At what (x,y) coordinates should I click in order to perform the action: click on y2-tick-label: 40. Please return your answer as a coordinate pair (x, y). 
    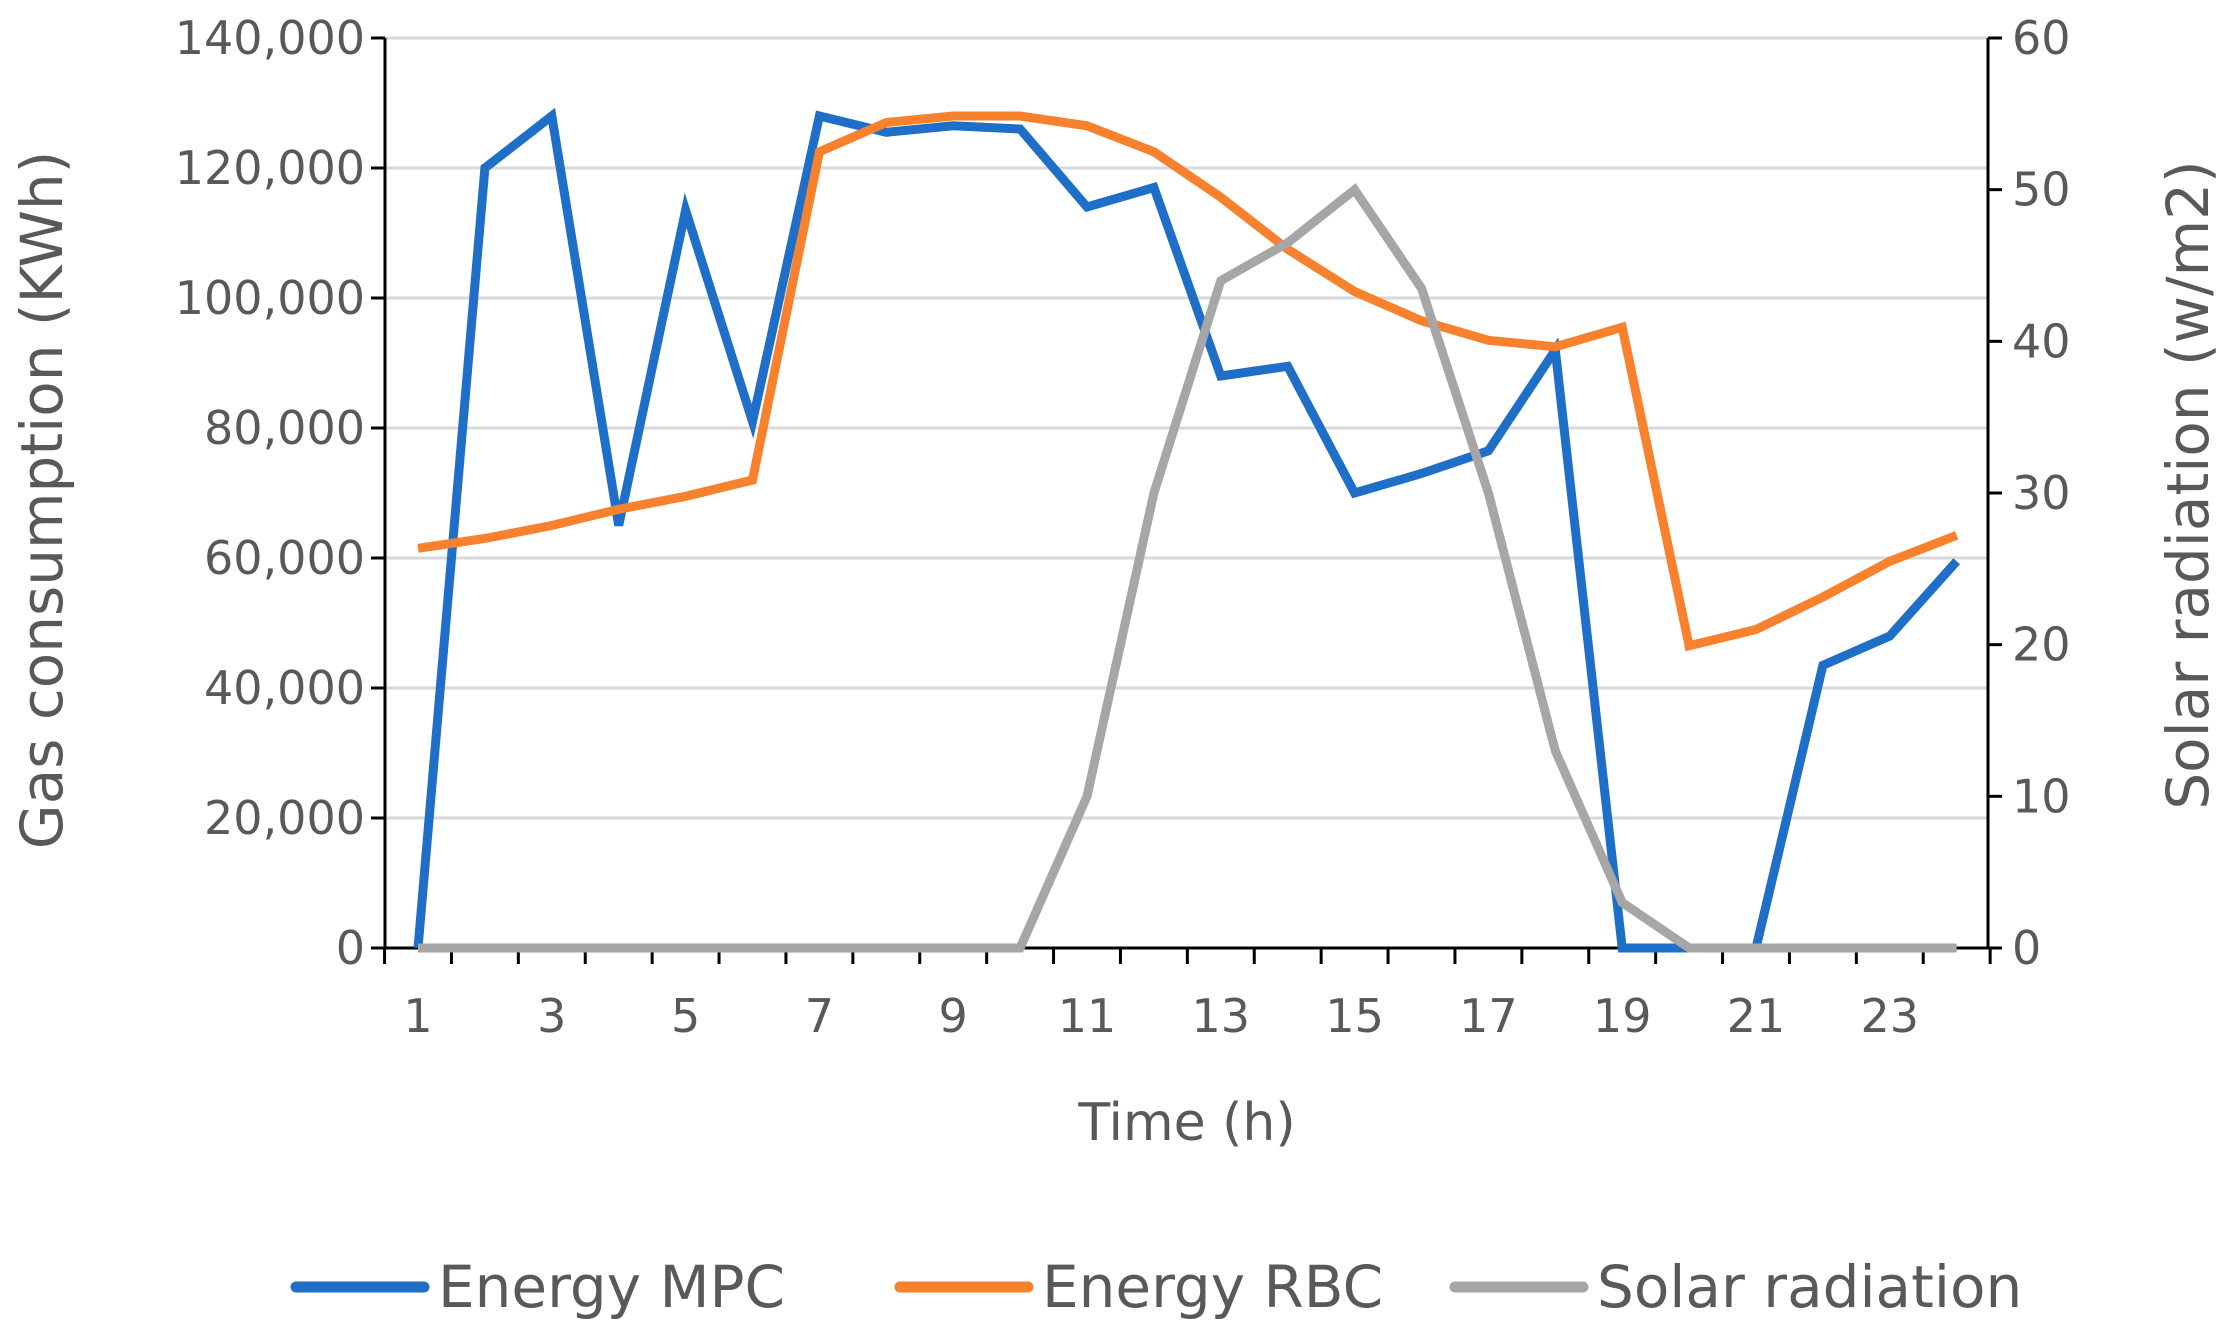
    Looking at the image, I should click on (2041, 341).